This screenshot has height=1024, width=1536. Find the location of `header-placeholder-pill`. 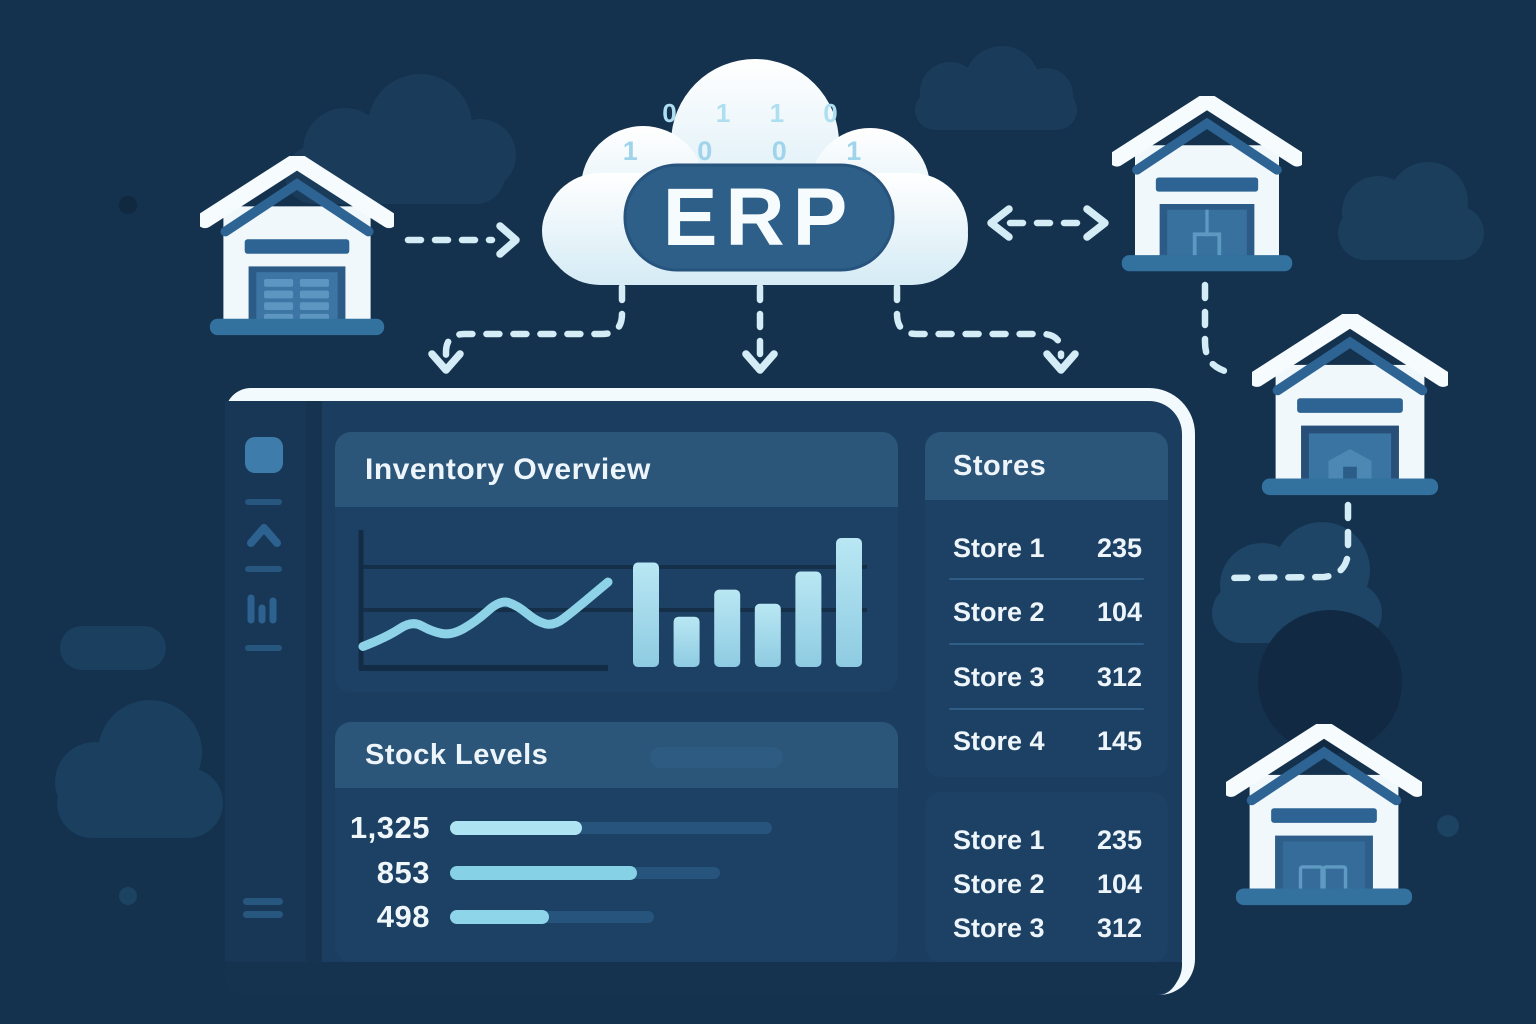

header-placeholder-pill is located at coordinates (716, 757).